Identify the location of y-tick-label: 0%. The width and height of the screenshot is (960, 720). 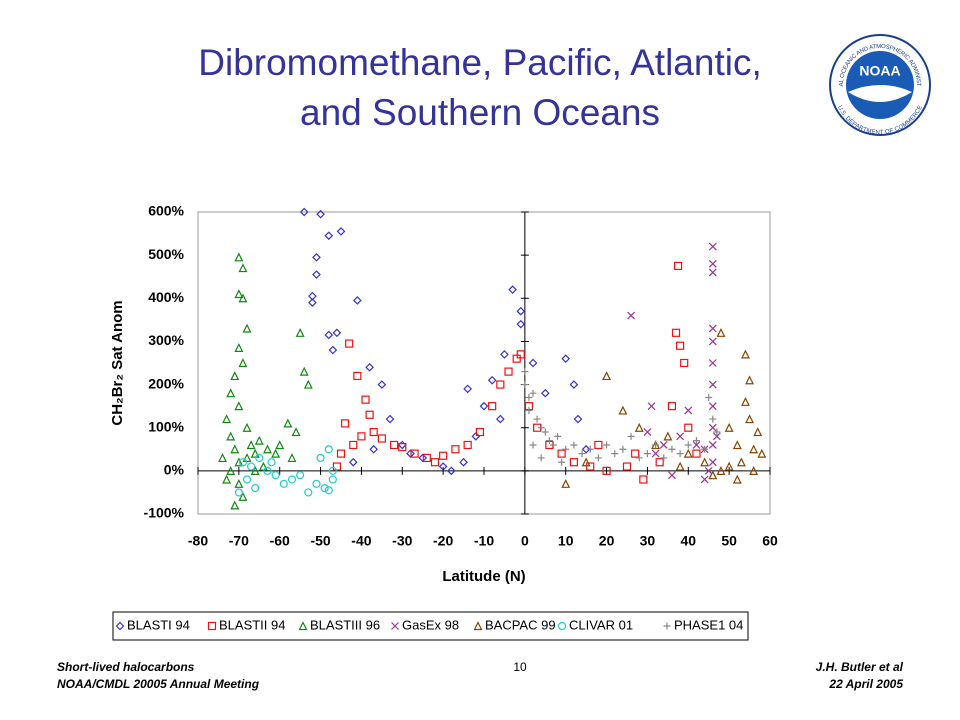
(174, 470).